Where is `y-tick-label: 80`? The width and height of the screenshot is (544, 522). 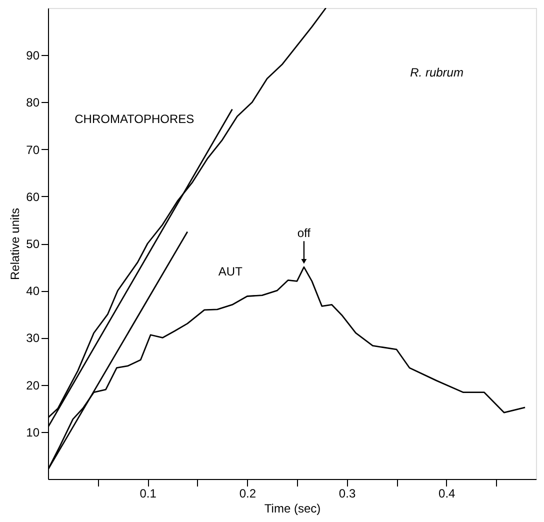
y-tick-label: 80 is located at coordinates (33, 103).